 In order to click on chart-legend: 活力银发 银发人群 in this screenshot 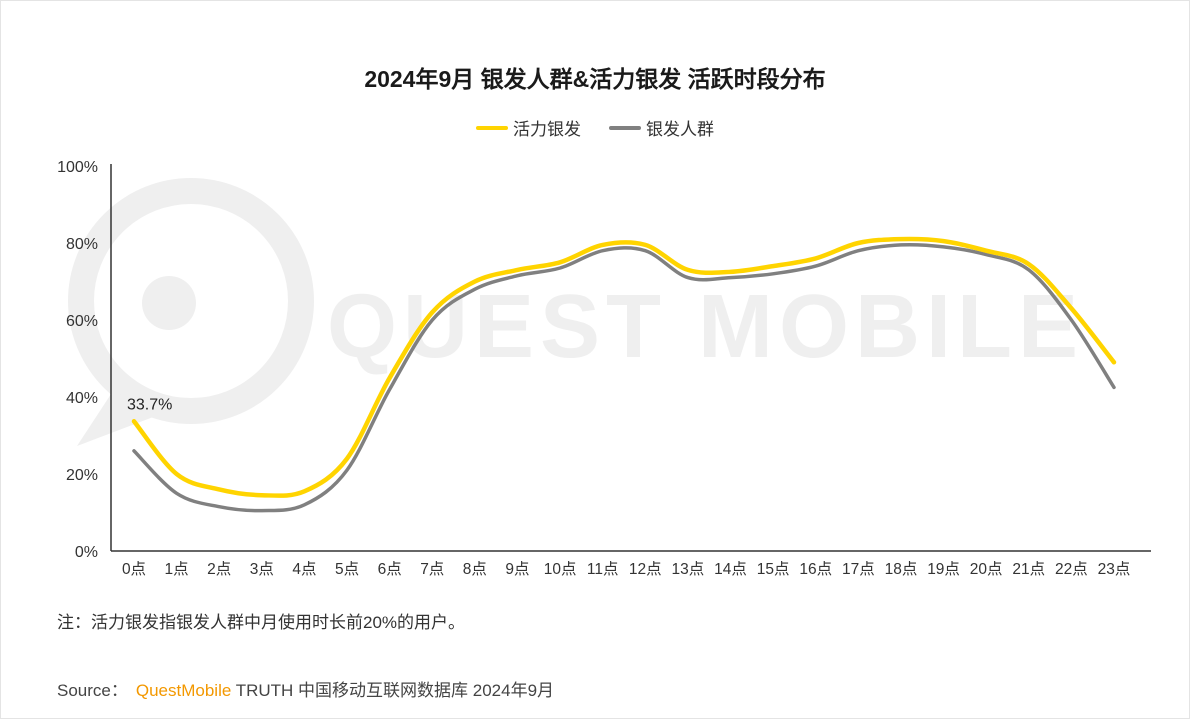, I will do `click(595, 127)`.